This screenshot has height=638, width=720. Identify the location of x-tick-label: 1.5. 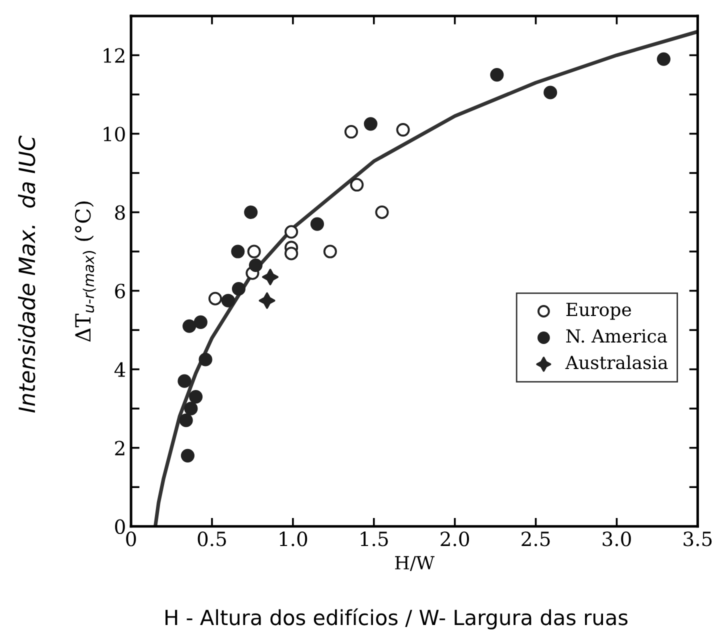
(374, 539).